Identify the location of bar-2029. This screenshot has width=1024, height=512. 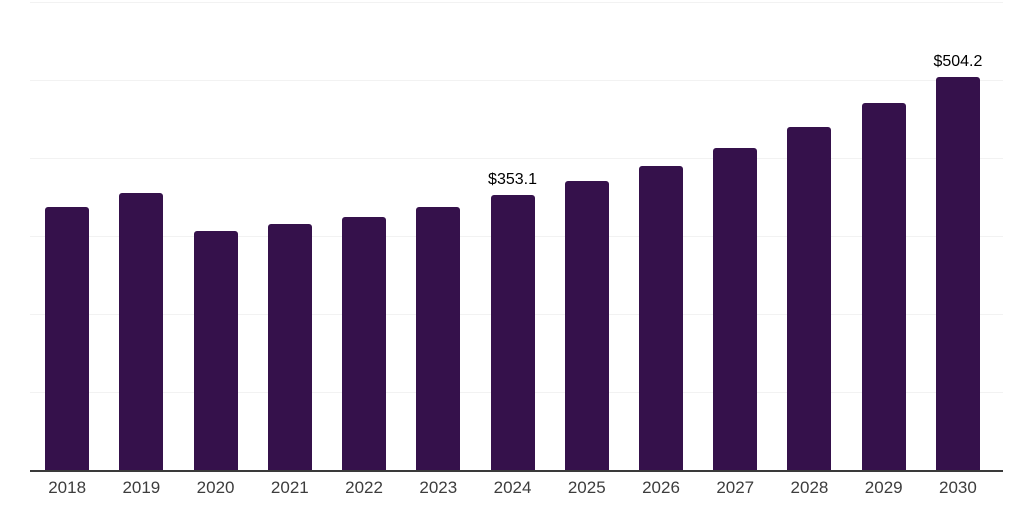
(883, 286).